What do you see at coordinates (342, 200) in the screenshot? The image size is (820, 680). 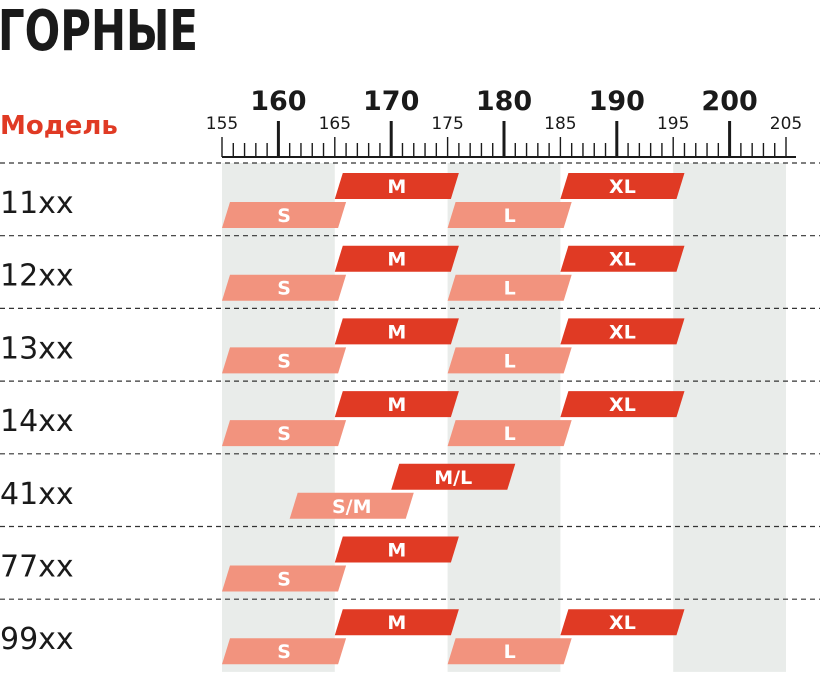 I see `model-row-11xx: 11xx S M L XL` at bounding box center [342, 200].